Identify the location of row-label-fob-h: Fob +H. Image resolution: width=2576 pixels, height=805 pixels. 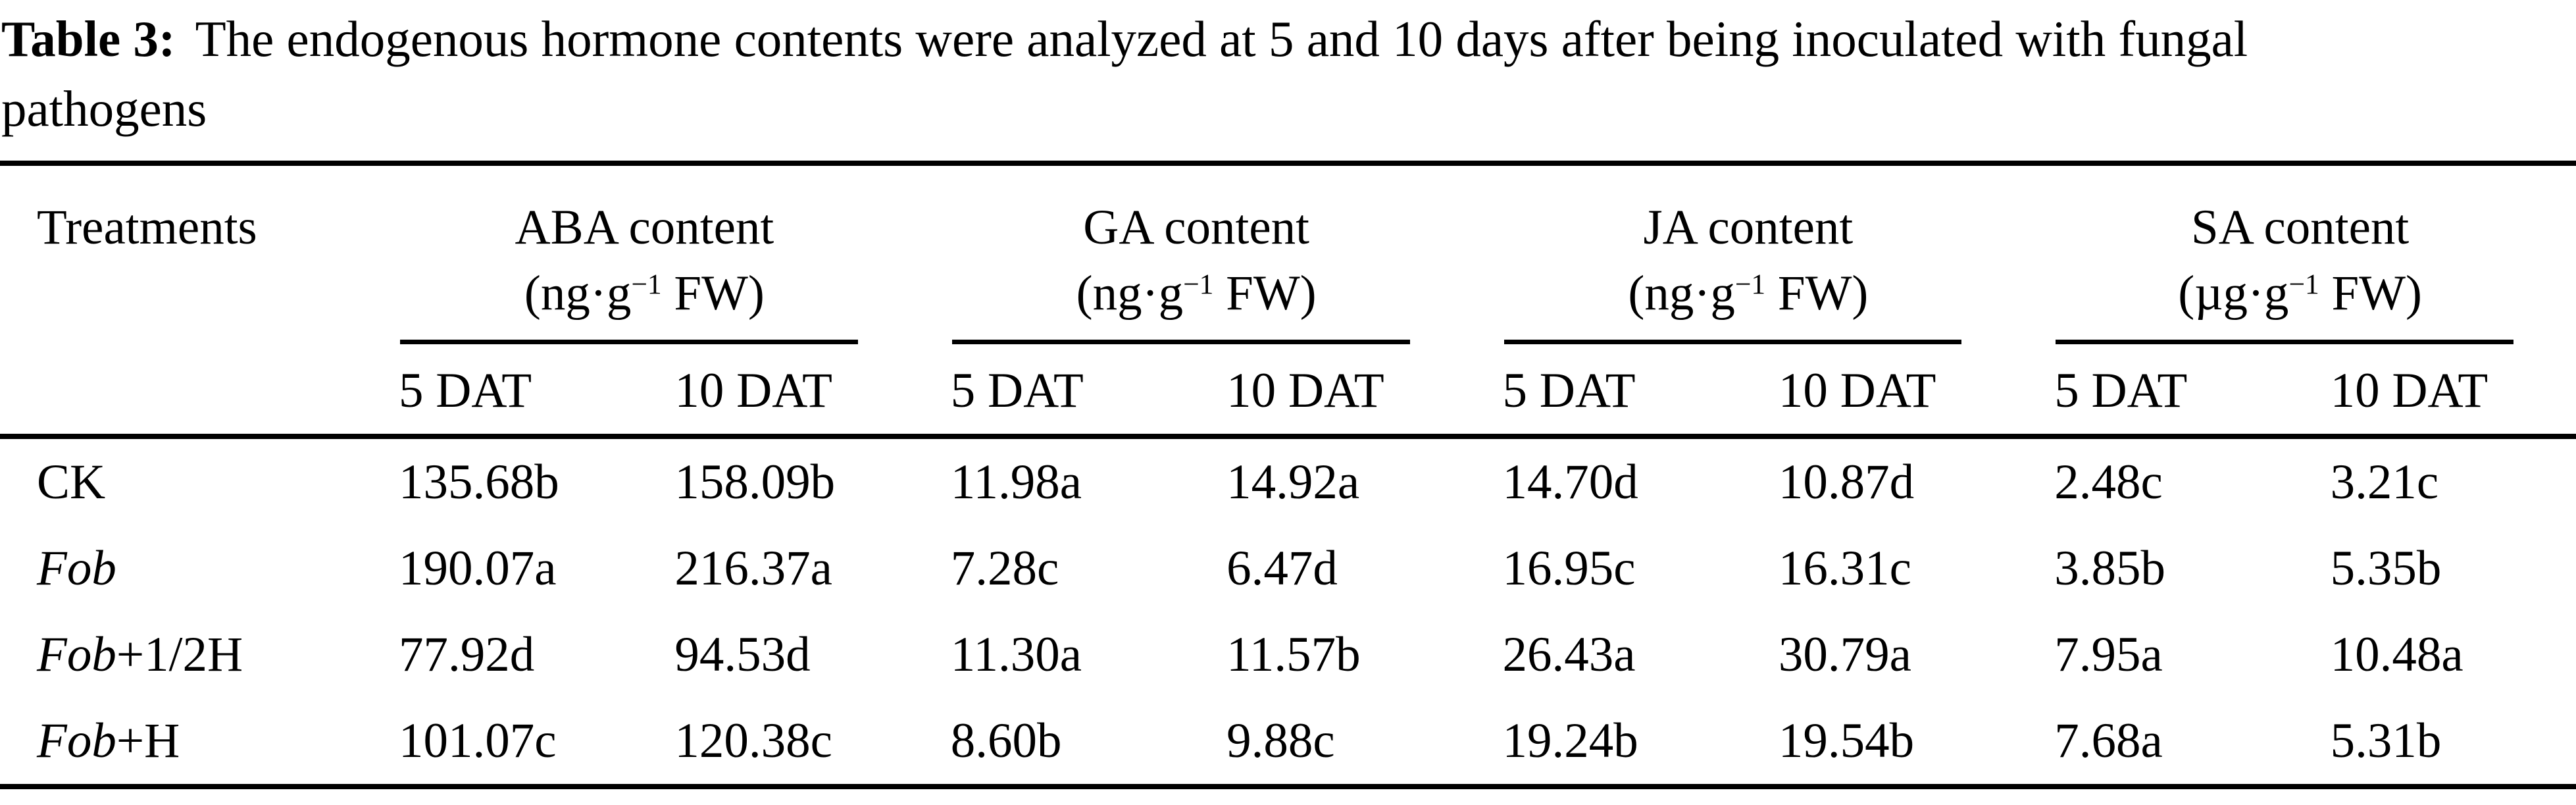
(184, 741).